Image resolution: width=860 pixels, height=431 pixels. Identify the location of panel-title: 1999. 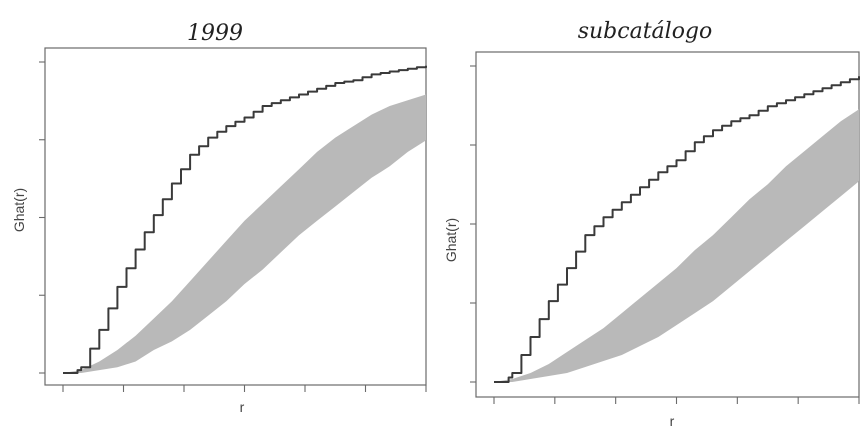
(215, 33).